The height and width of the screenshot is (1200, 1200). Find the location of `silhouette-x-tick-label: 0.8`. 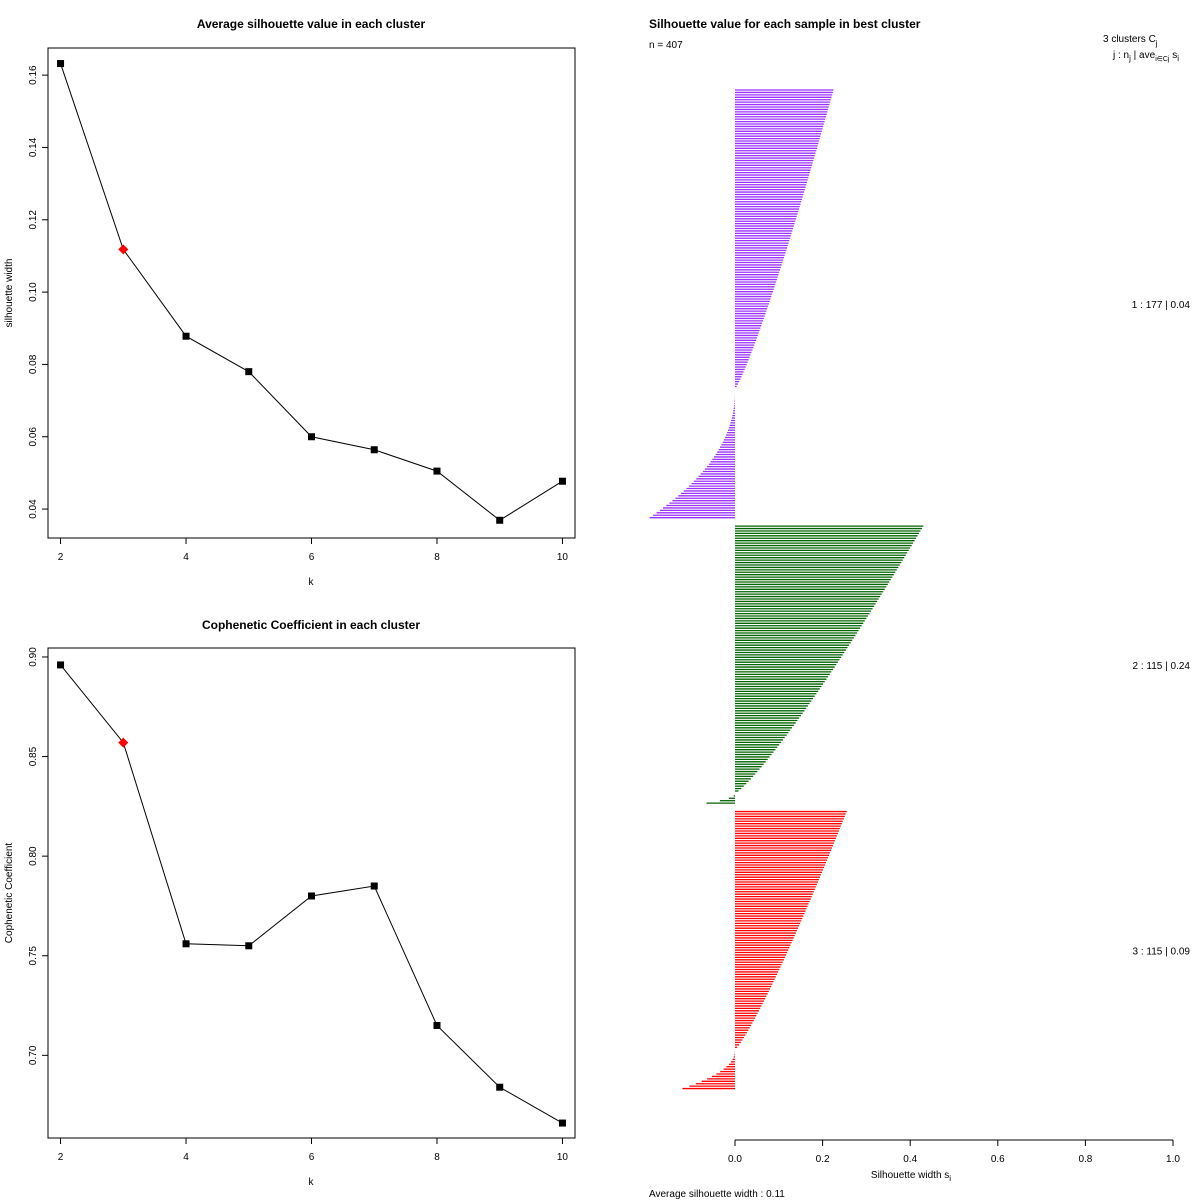

silhouette-x-tick-label: 0.8 is located at coordinates (1085, 1159).